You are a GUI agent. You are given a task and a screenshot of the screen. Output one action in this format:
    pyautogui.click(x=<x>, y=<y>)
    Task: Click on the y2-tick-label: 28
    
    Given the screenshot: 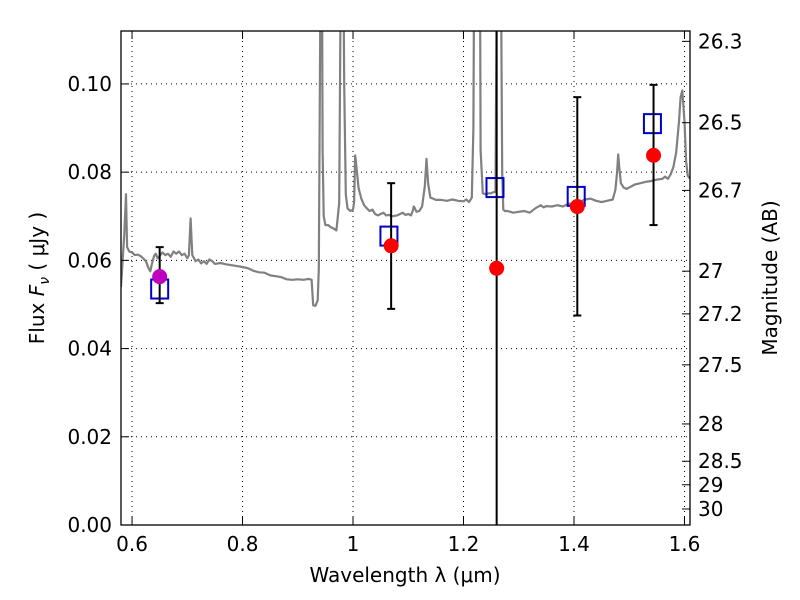 What is the action you would take?
    pyautogui.click(x=710, y=424)
    